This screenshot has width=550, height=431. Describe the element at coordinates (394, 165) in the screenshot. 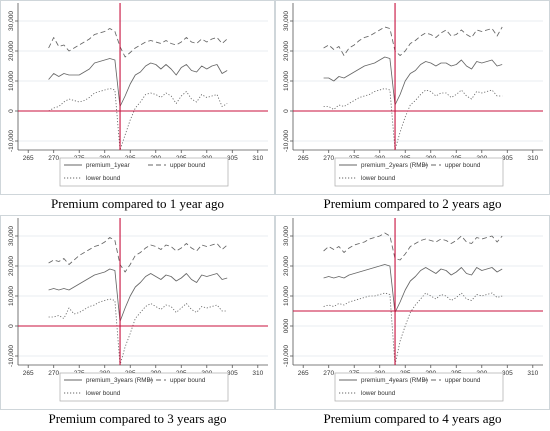

I see `legend-label: premium_2years (RMB)` at that location.